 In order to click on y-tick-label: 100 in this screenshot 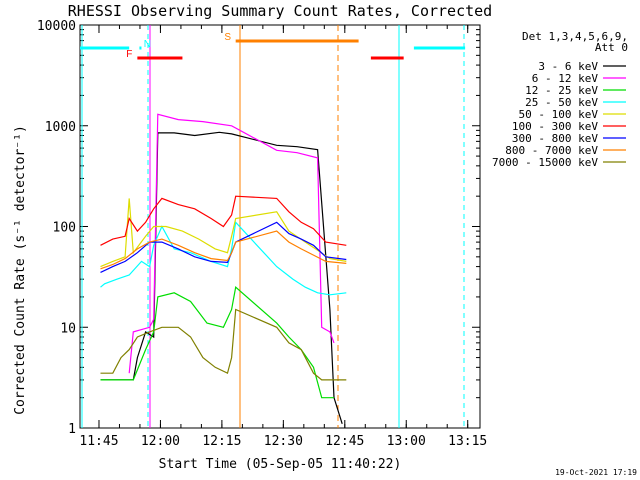, I will do `click(64, 228)`.